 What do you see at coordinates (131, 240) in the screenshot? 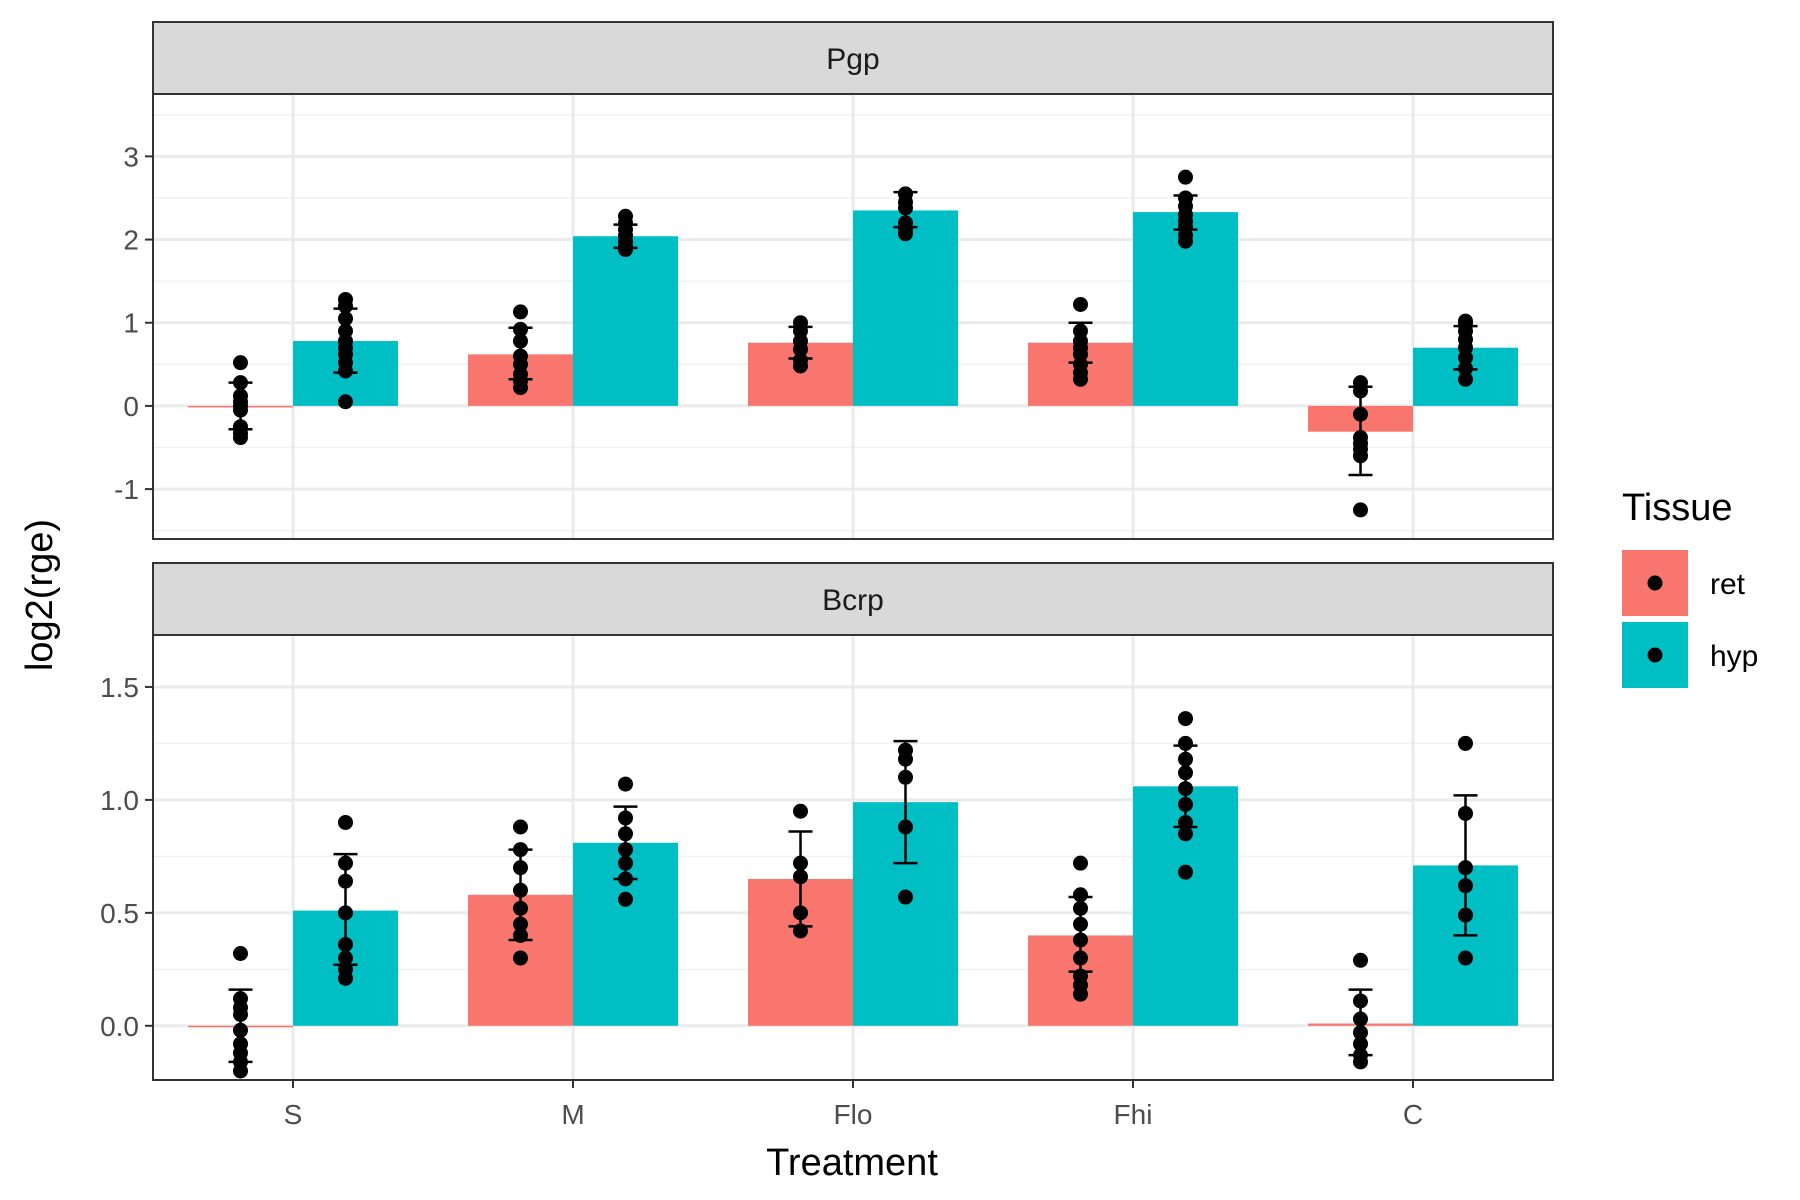
I see `y-tick-label: 2` at bounding box center [131, 240].